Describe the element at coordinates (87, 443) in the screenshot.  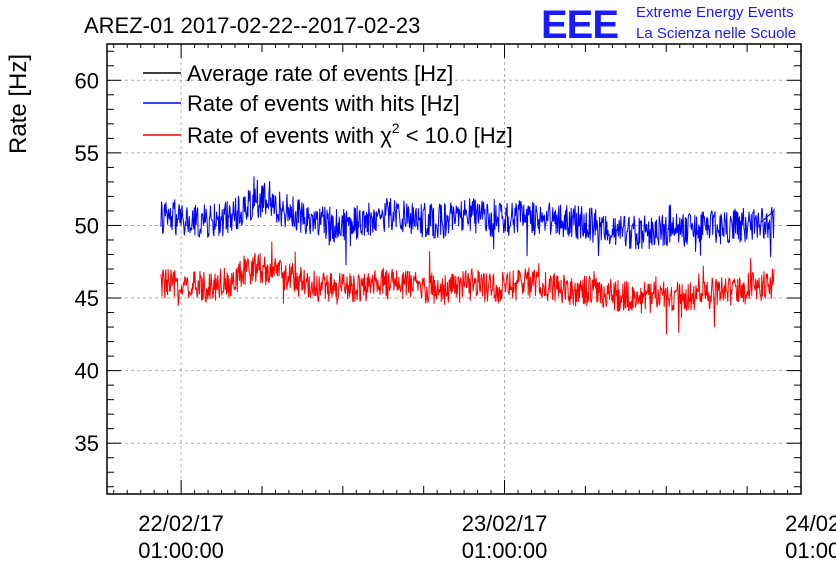
I see `y-tick-label-35: 35` at that location.